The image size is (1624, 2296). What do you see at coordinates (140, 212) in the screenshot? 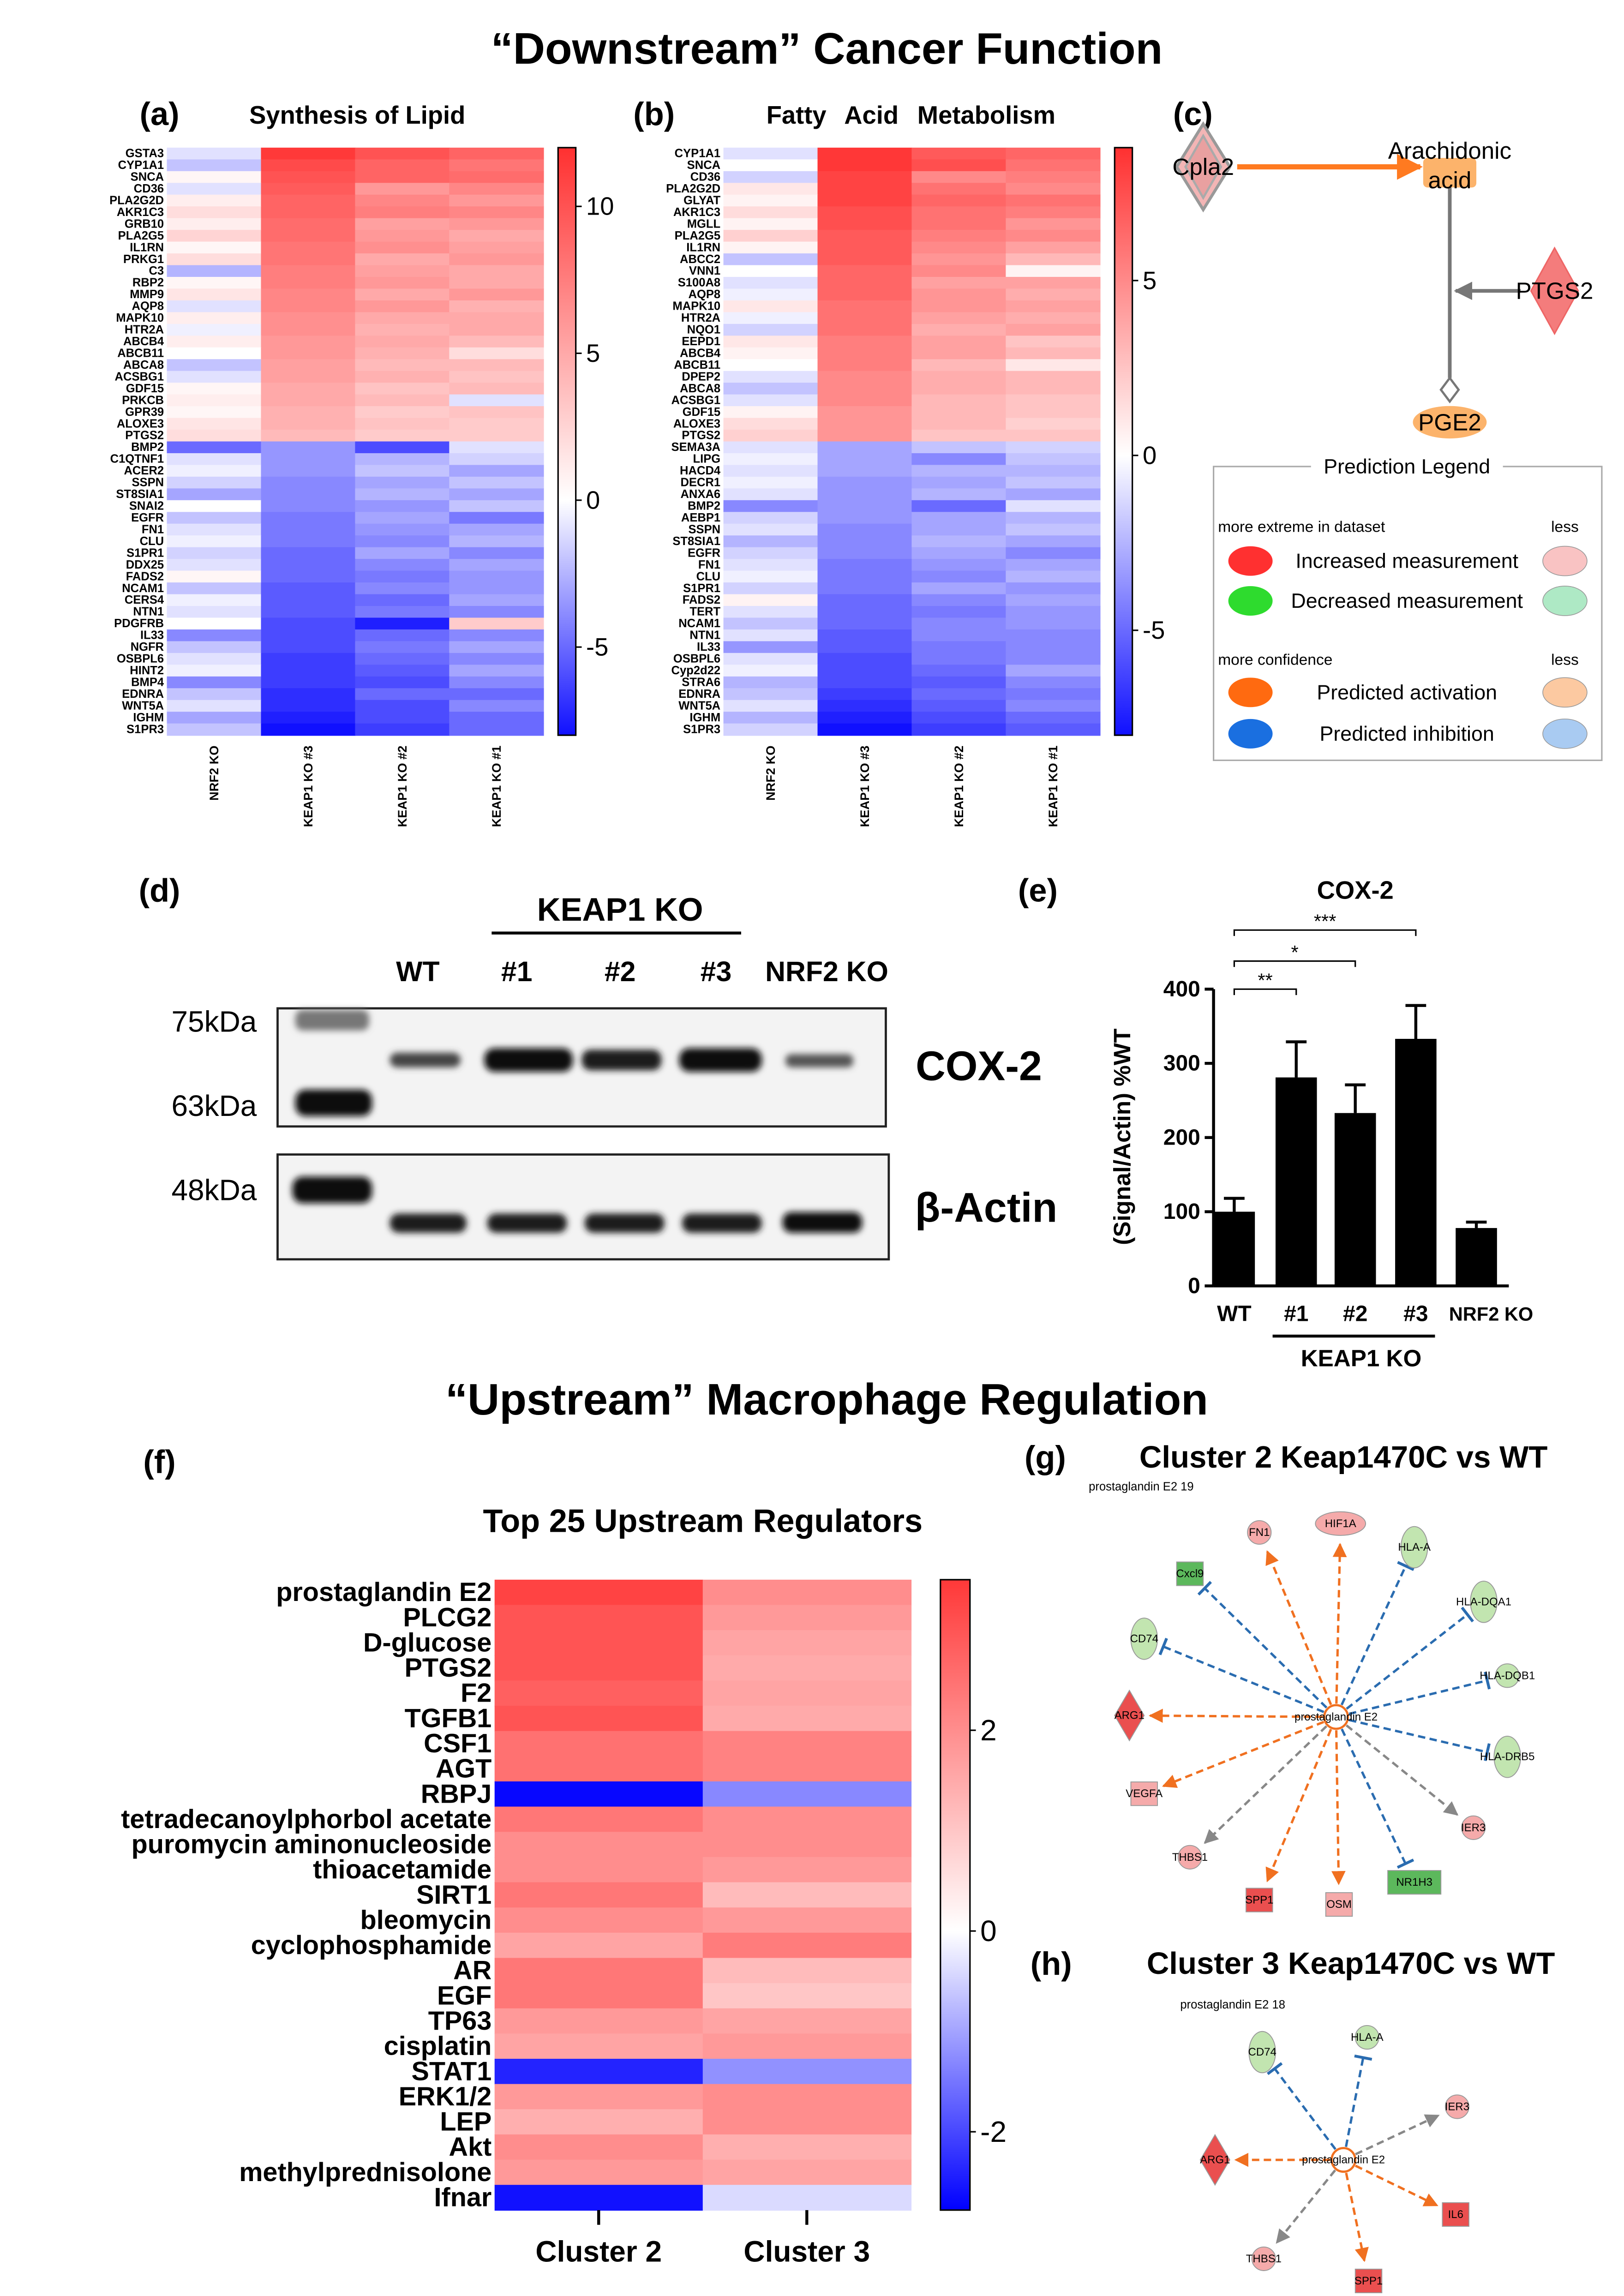
I see `row-label: AKR1C3` at bounding box center [140, 212].